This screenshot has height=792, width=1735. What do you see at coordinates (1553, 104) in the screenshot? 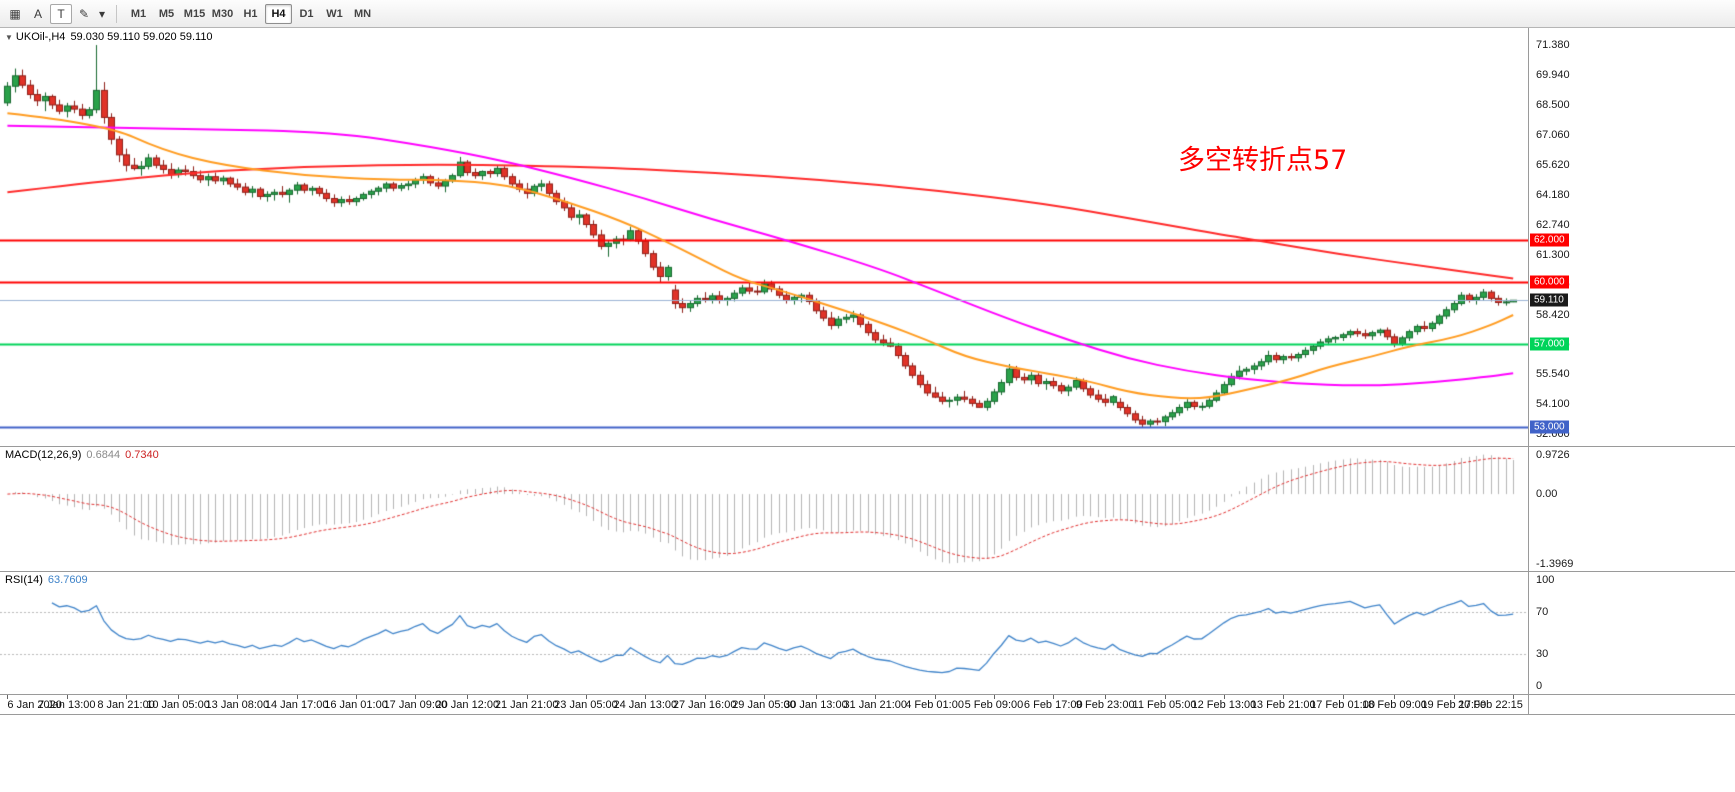
I see `price-tick-label: 68.500` at bounding box center [1553, 104].